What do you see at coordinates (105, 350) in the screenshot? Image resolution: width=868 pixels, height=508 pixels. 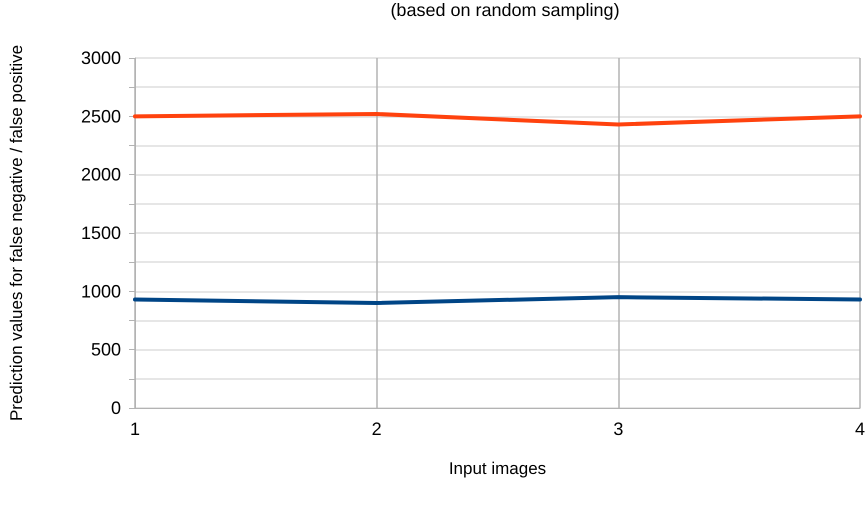 I see `y-tick-label: 500` at bounding box center [105, 350].